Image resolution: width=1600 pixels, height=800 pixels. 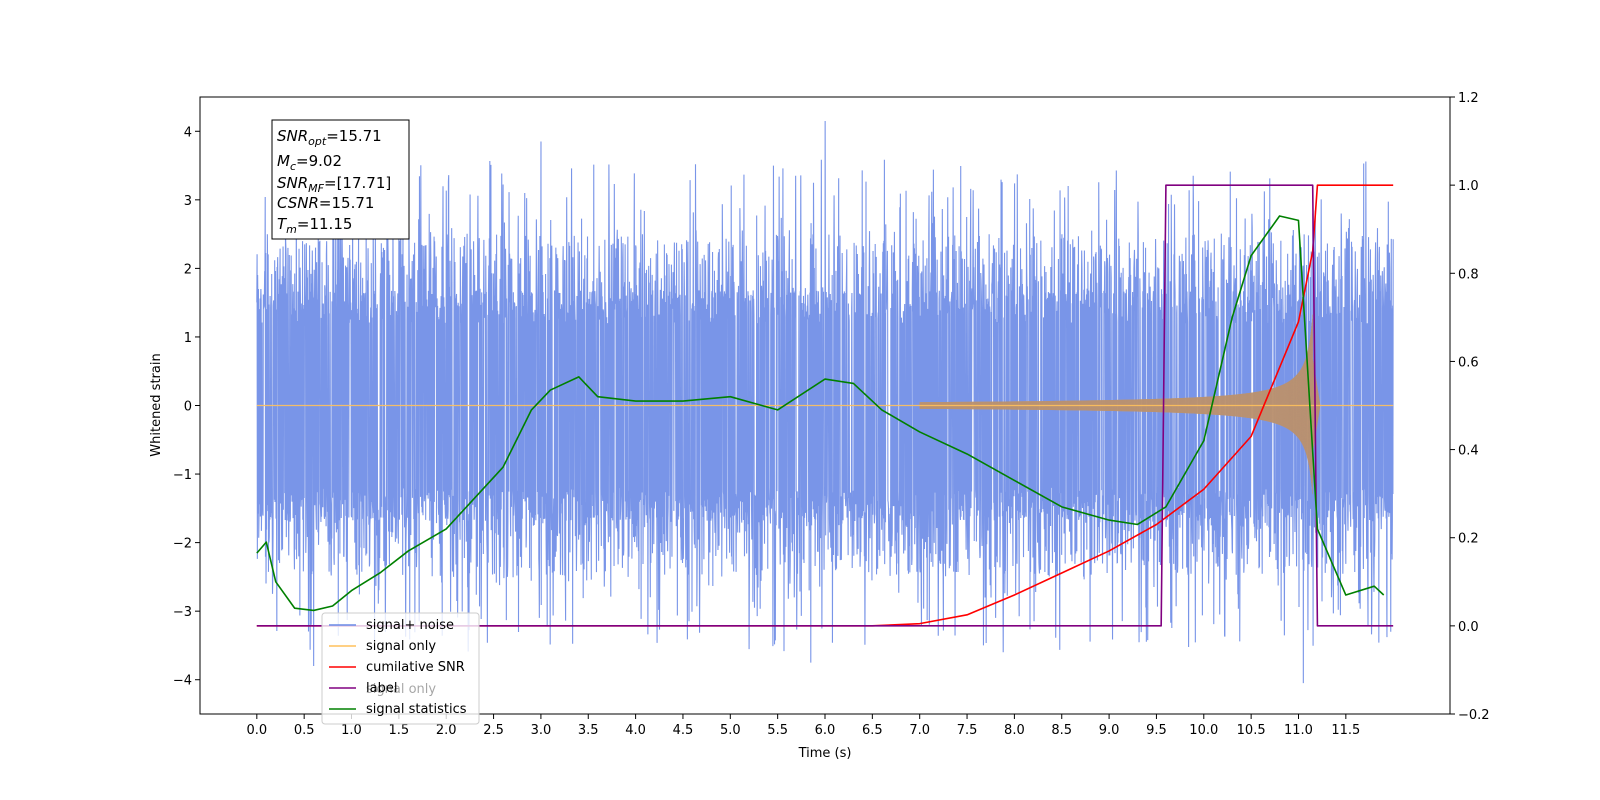 What do you see at coordinates (188, 132) in the screenshot?
I see `y-tick-label: 4` at bounding box center [188, 132].